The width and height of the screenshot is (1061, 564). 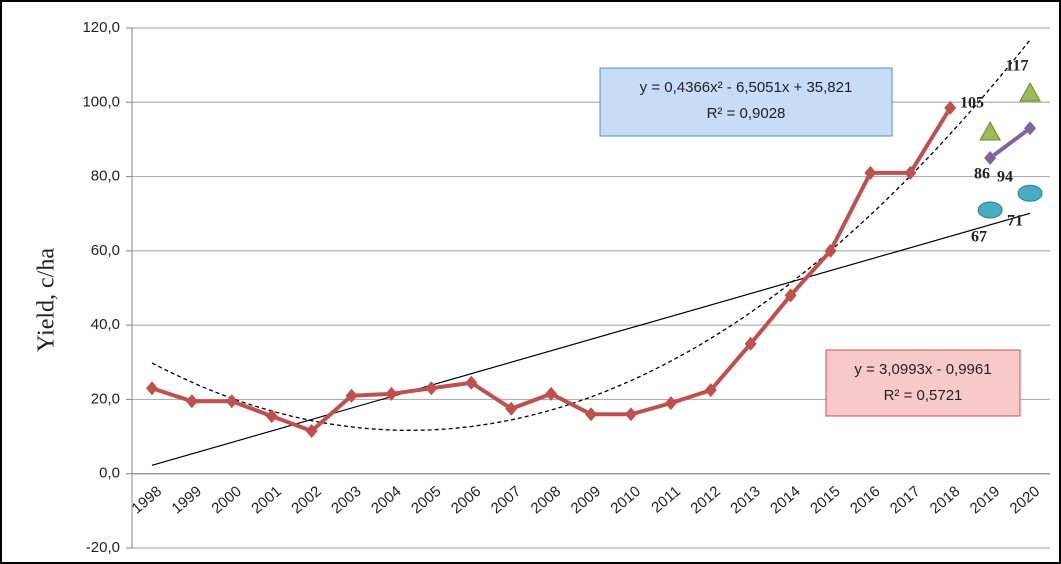 I want to click on y-tick-label: 120,0, so click(x=101, y=27).